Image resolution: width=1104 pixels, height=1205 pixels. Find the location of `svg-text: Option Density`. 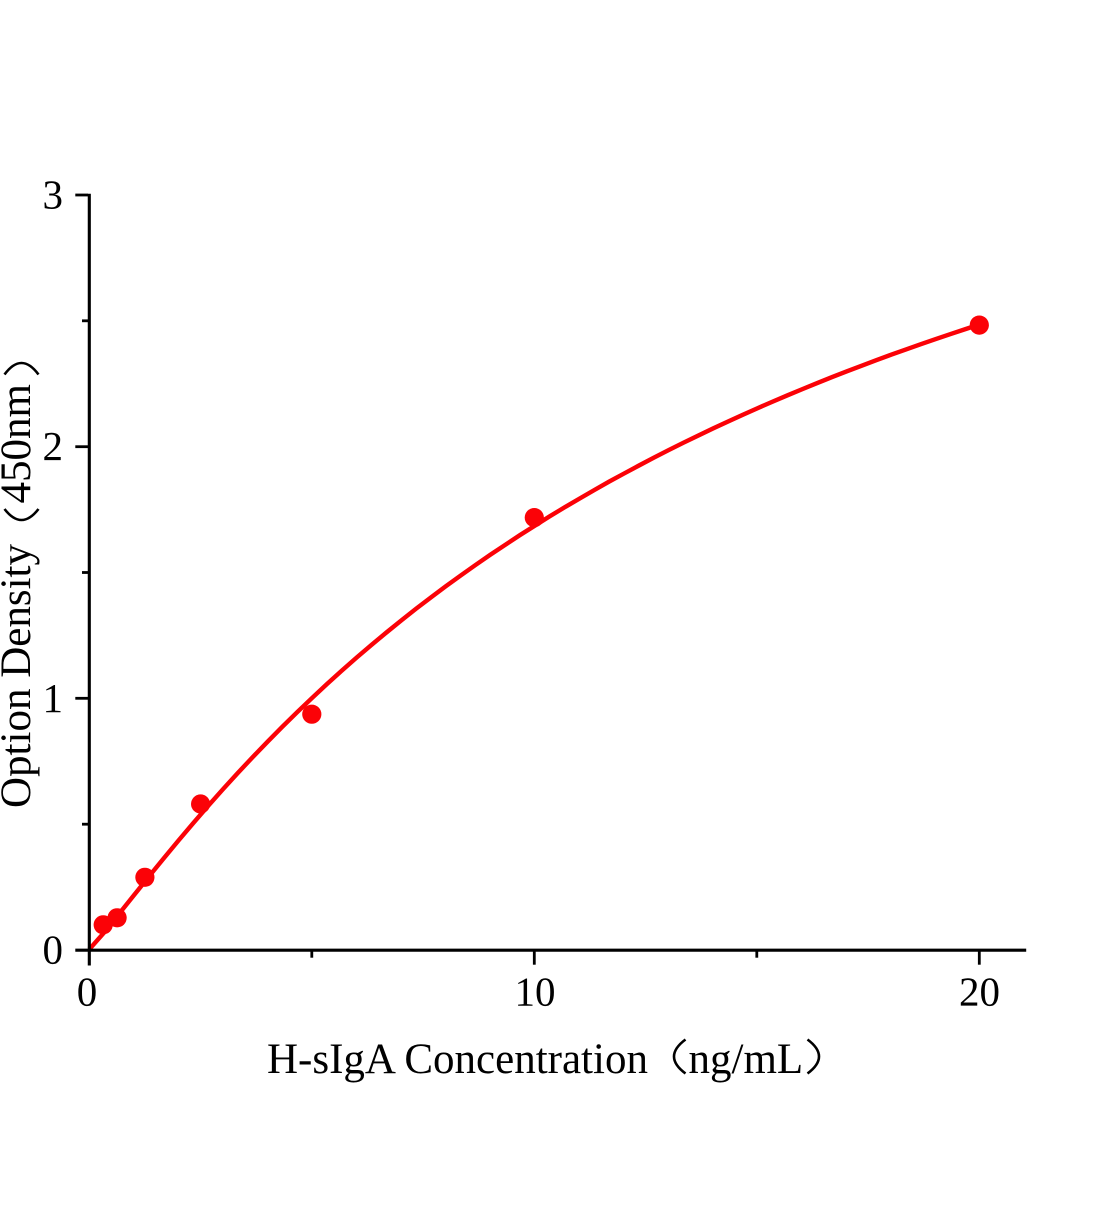

svg-text: Option Density is located at coordinates (20, 676).